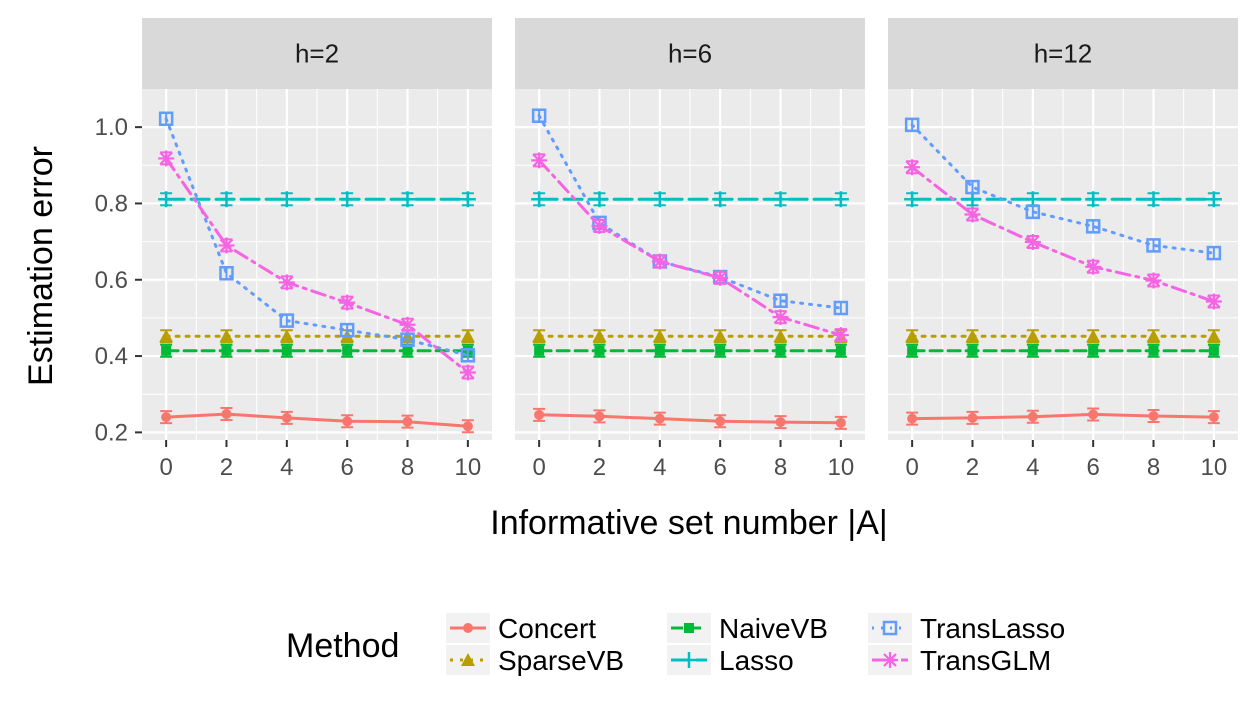 This screenshot has height=720, width=1260. I want to click on y-tick-label: 0.2, so click(111, 432).